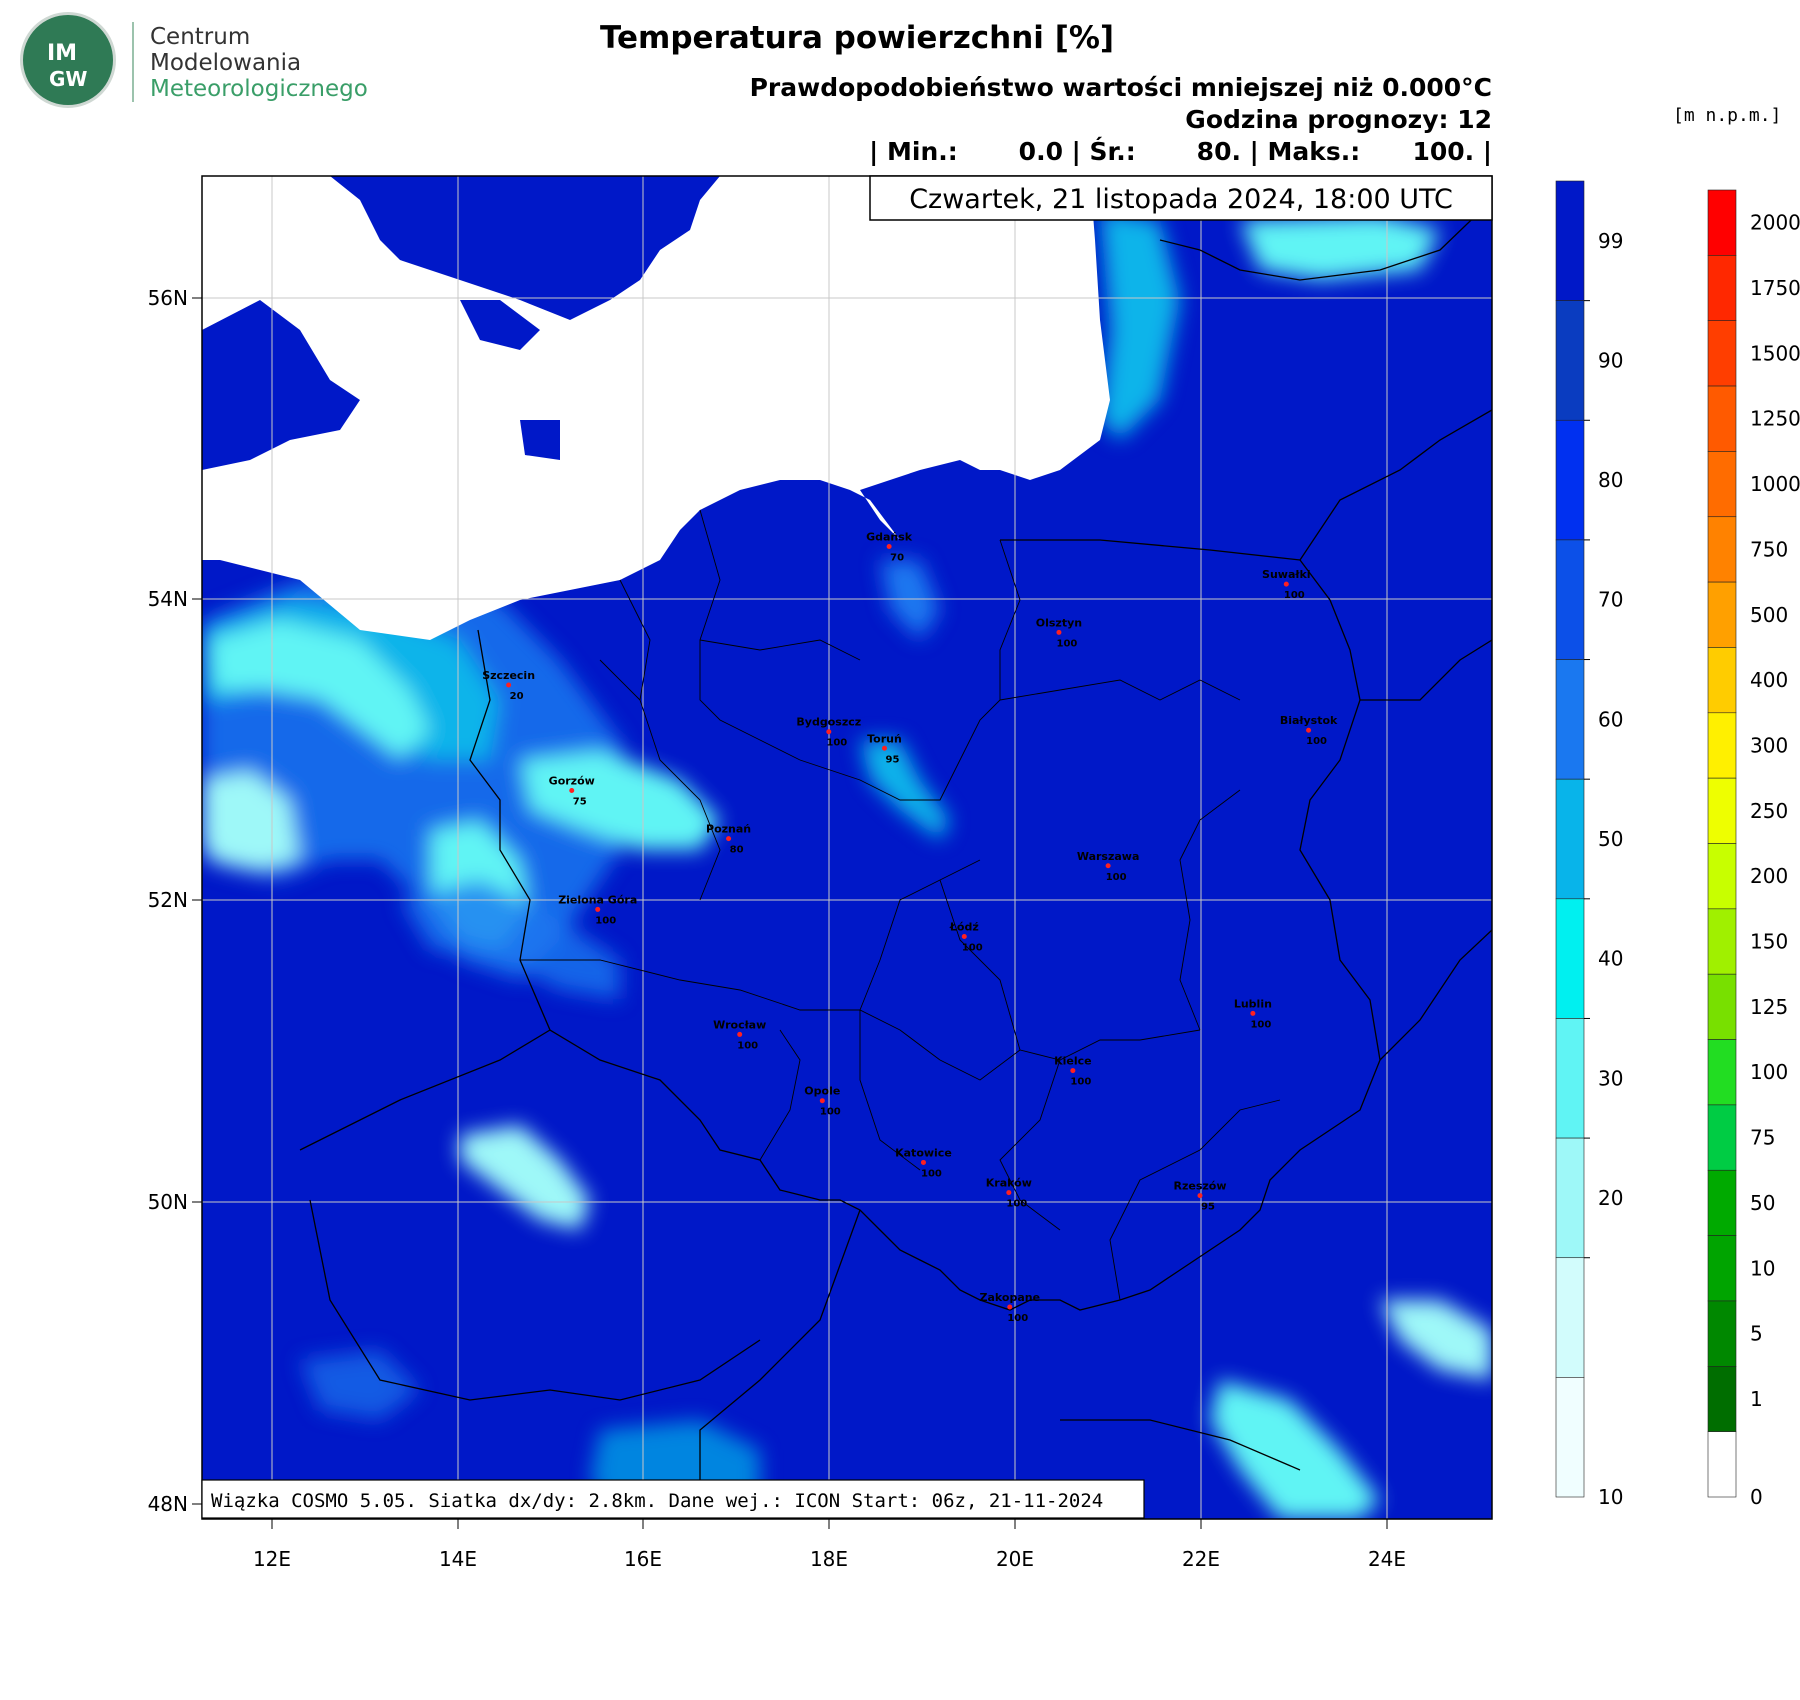 This screenshot has height=1700, width=1800. Describe the element at coordinates (643, 1559) in the screenshot. I see `lon-label-16e: 16E` at that location.